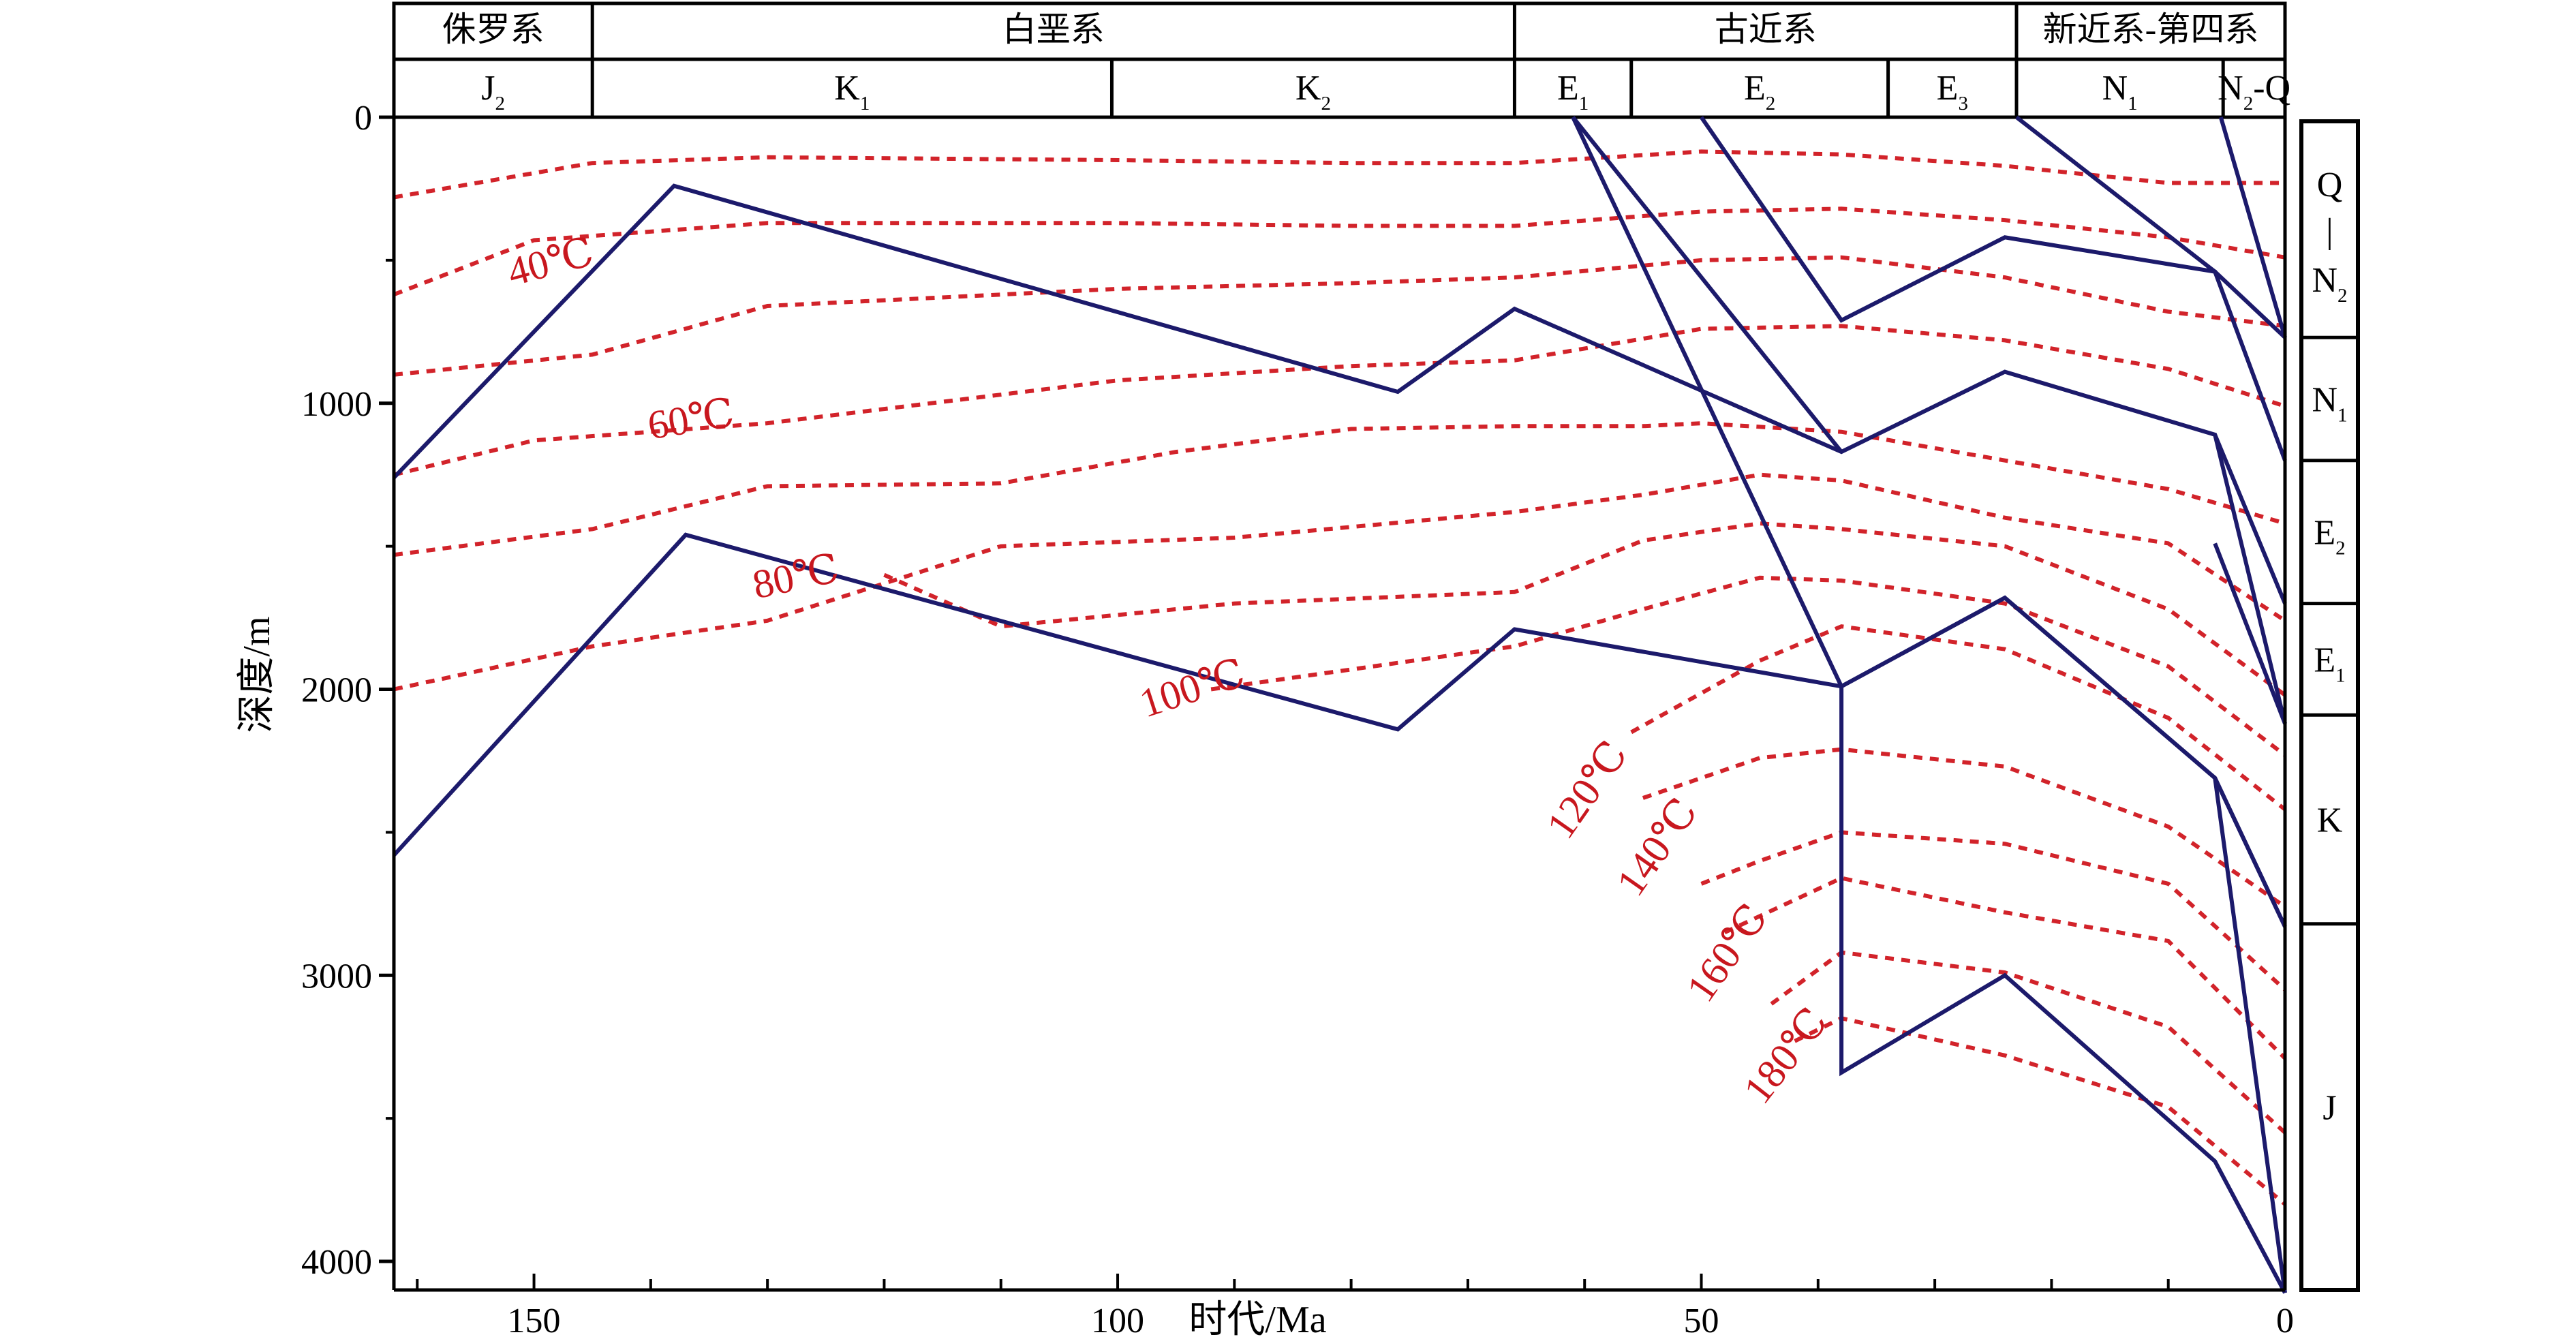  What do you see at coordinates (1727, 953) in the screenshot?
I see `isotherm-label: 160℃` at bounding box center [1727, 953].